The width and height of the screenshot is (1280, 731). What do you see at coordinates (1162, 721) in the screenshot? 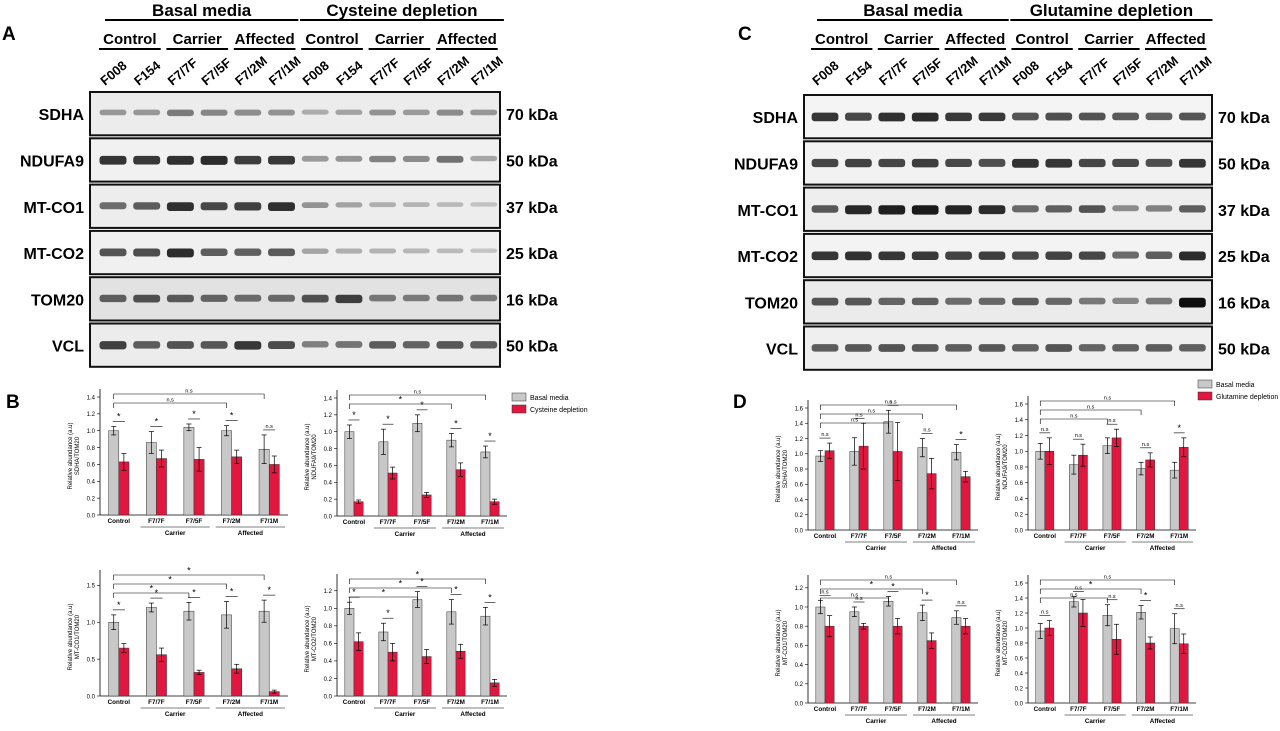
I see `group-label: Affected` at bounding box center [1162, 721].